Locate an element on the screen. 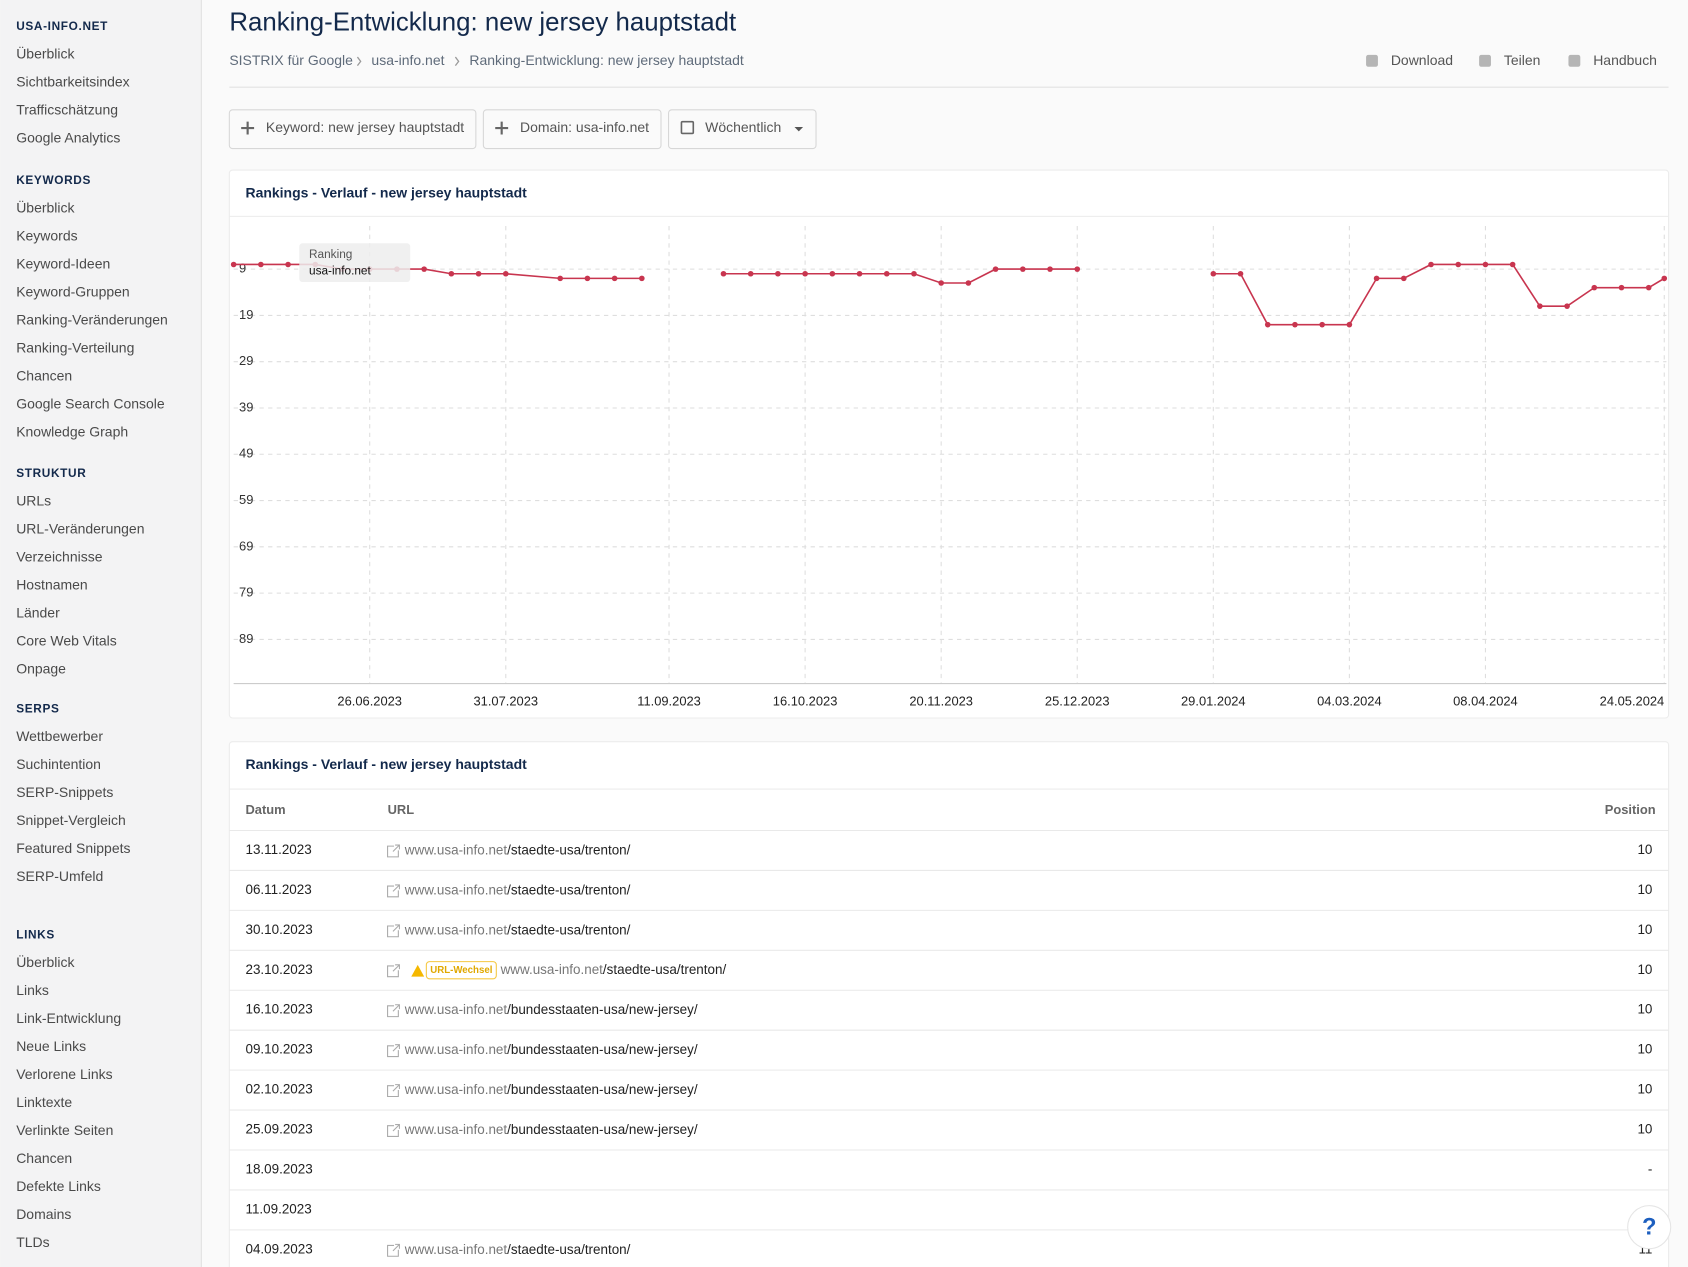  sidebar-link: Google Search Console is located at coordinates (90, 403).